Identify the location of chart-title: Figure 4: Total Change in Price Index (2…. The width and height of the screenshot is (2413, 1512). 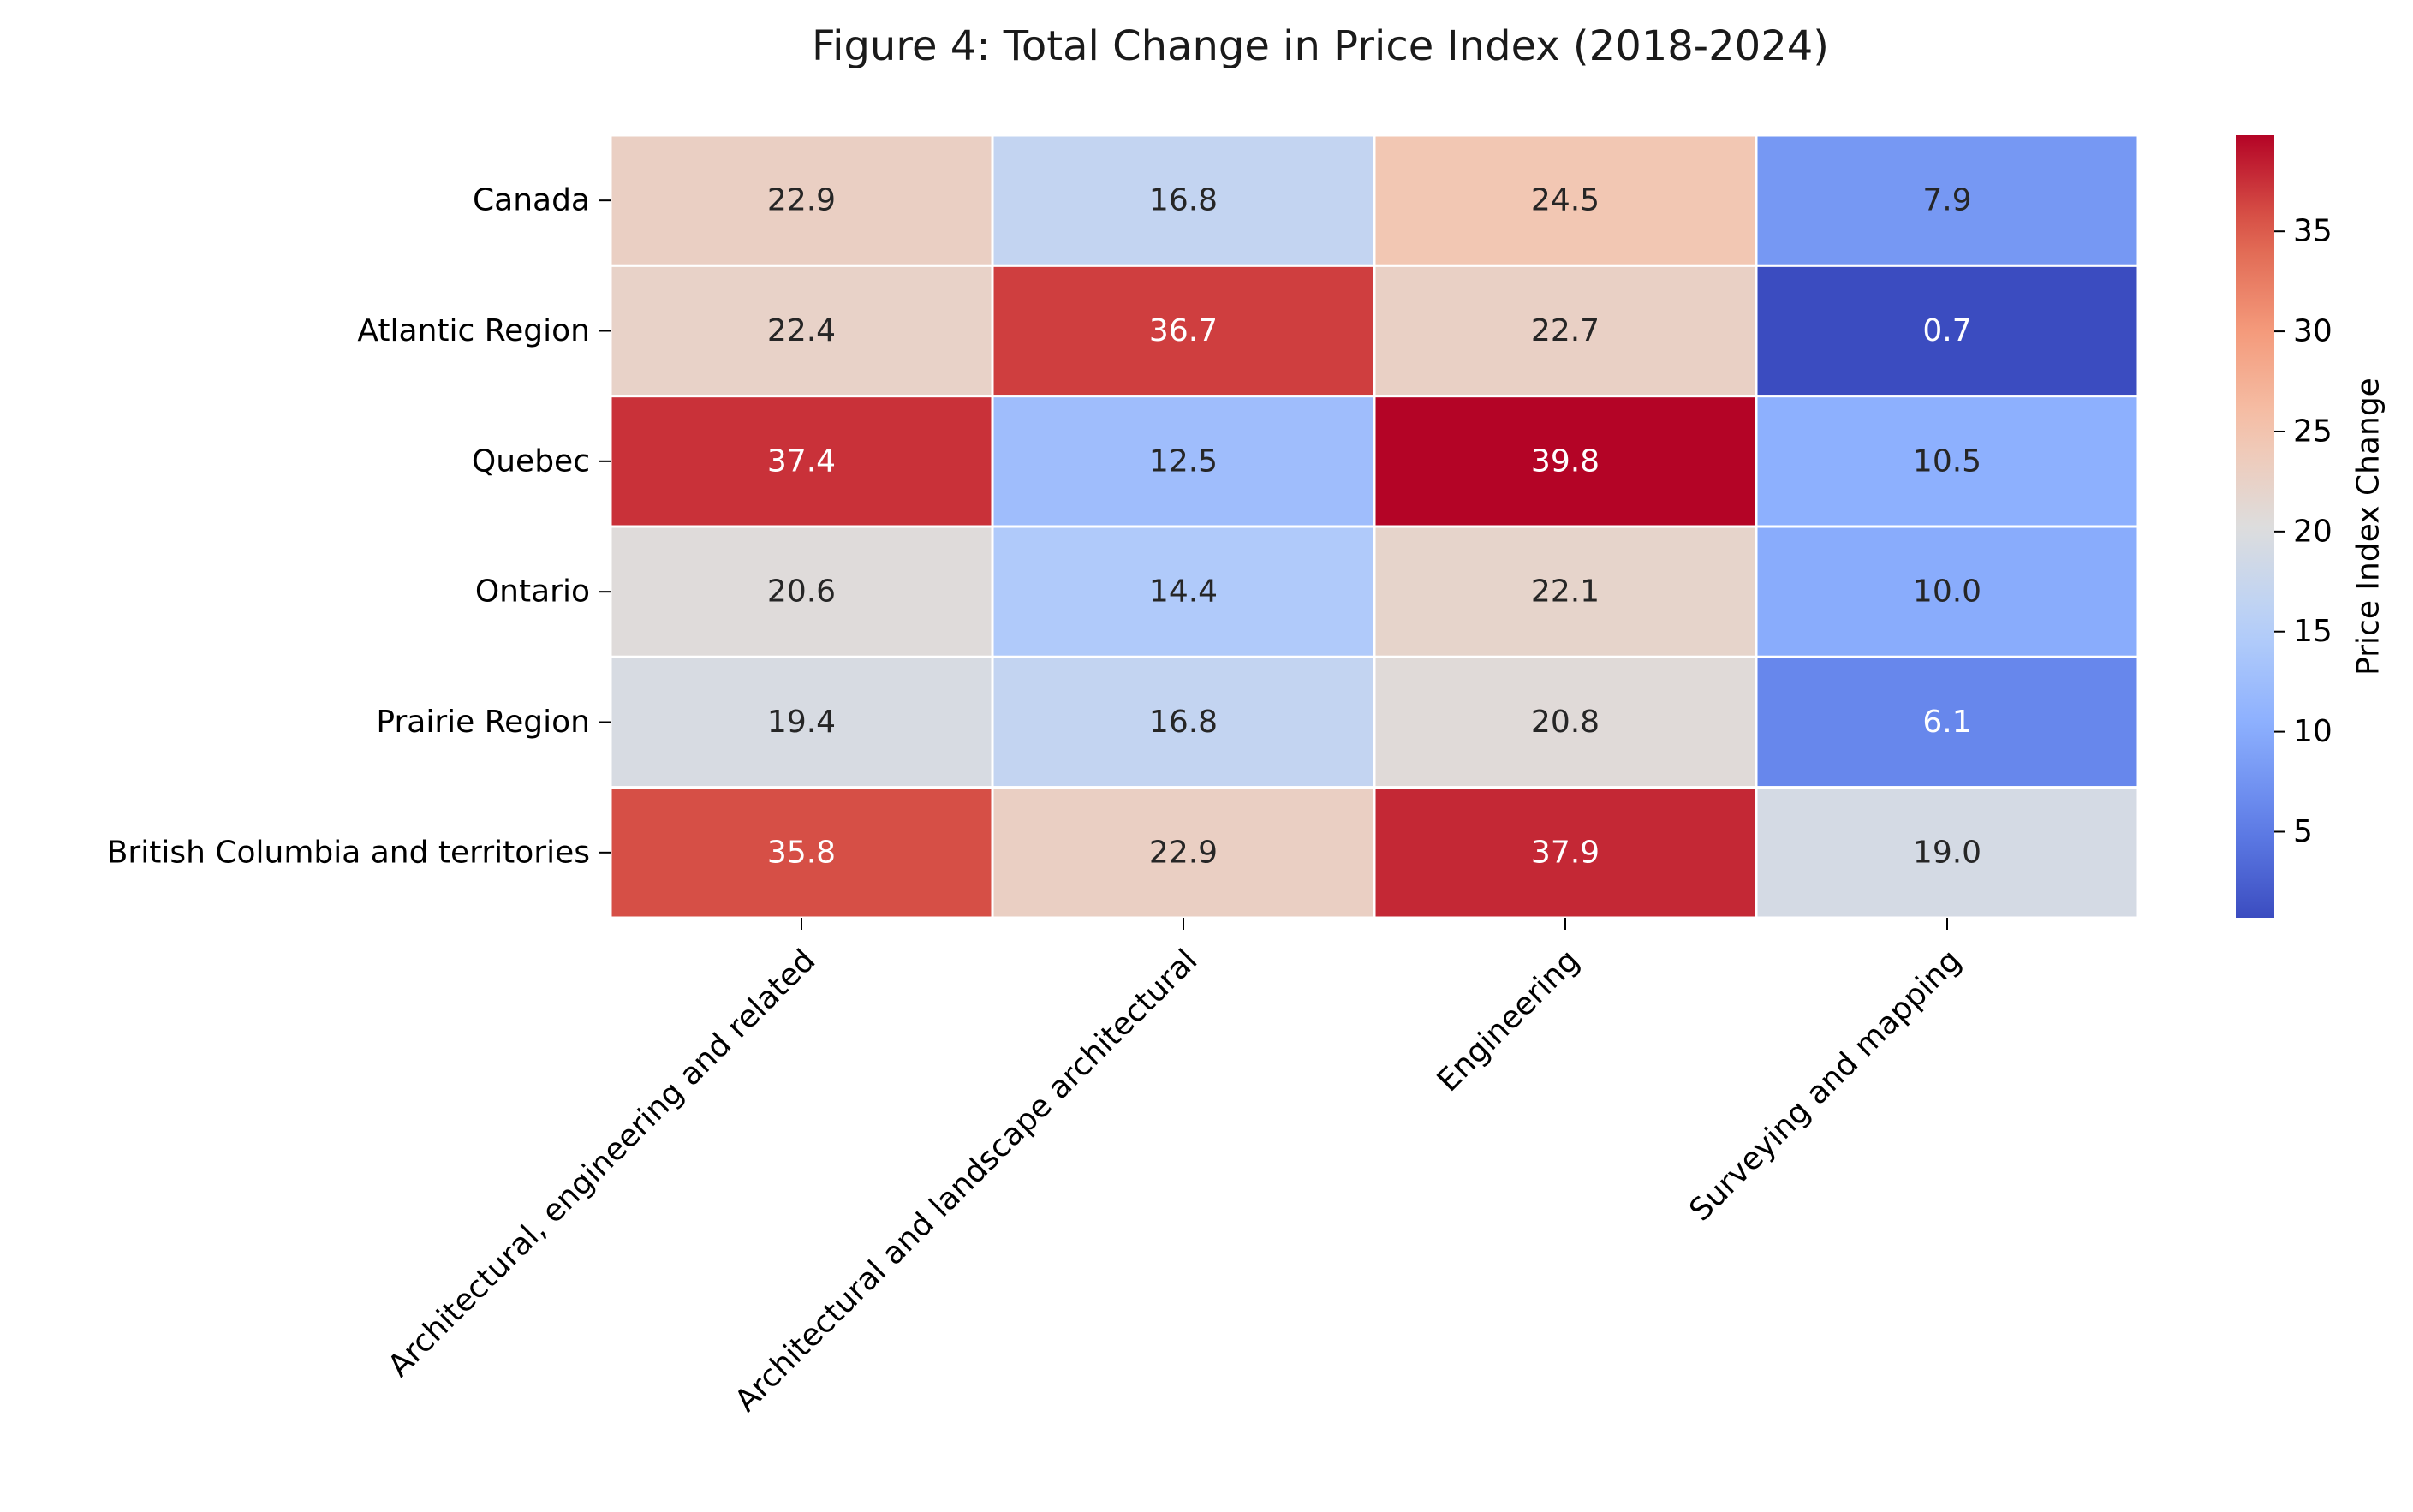
(1321, 46).